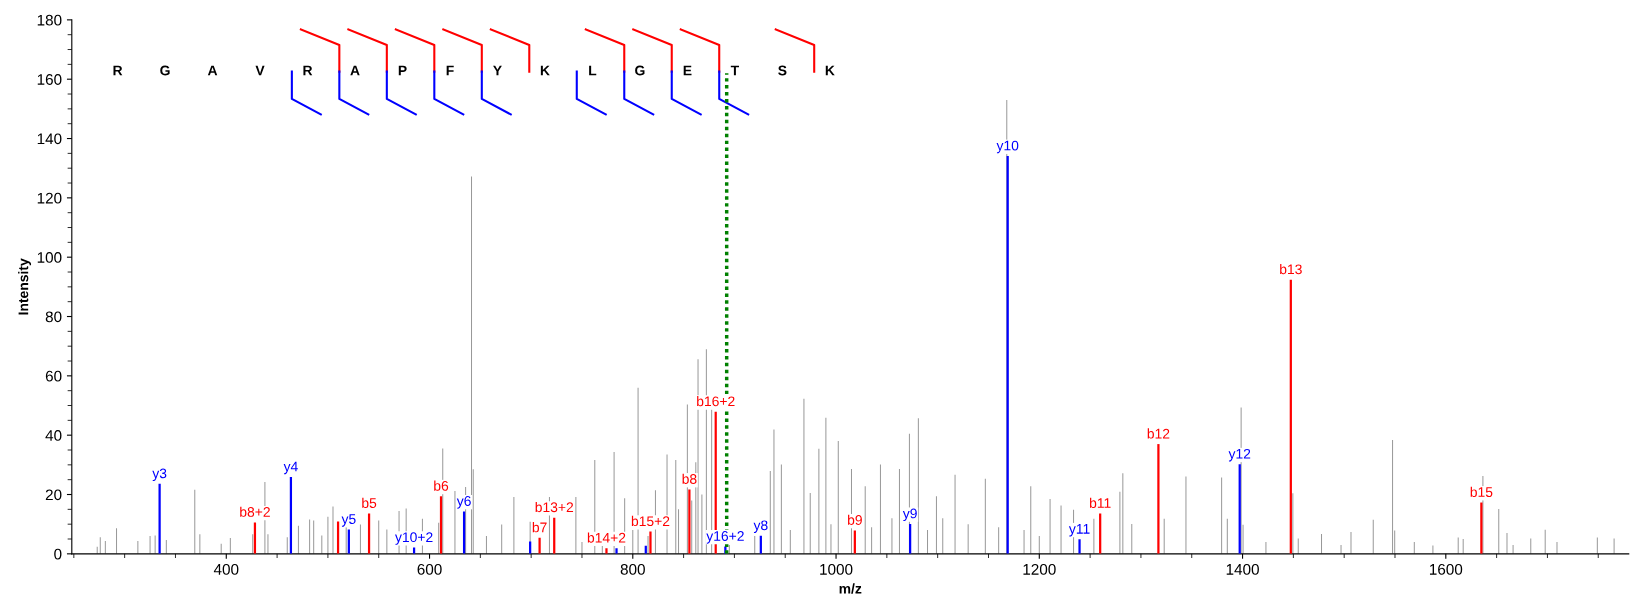  I want to click on data-label: b14+2, so click(606, 537).